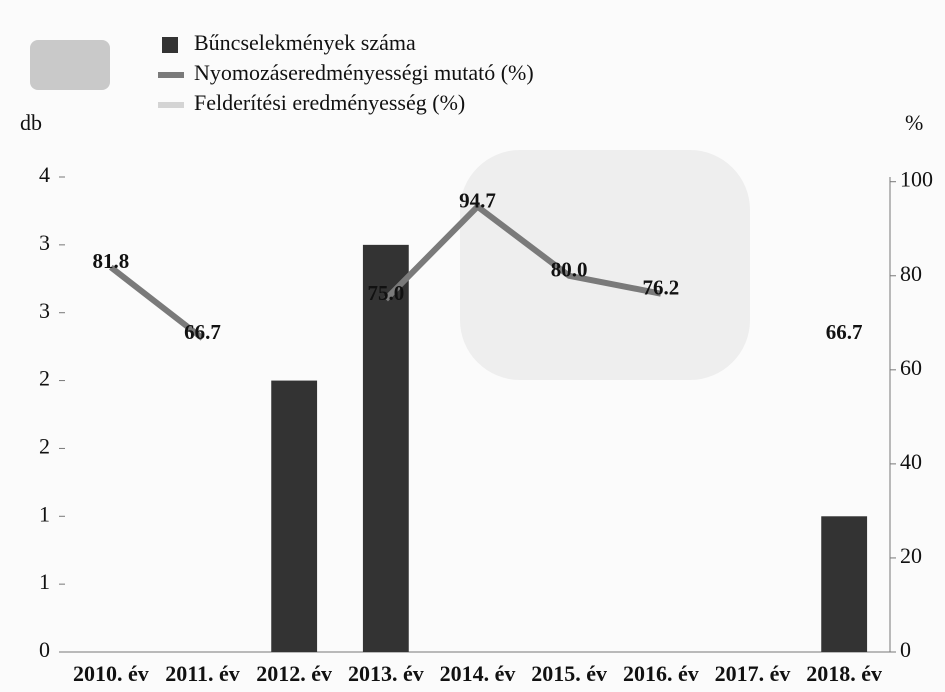 This screenshot has height=692, width=945. What do you see at coordinates (31, 122) in the screenshot?
I see `y-axis-title: db` at bounding box center [31, 122].